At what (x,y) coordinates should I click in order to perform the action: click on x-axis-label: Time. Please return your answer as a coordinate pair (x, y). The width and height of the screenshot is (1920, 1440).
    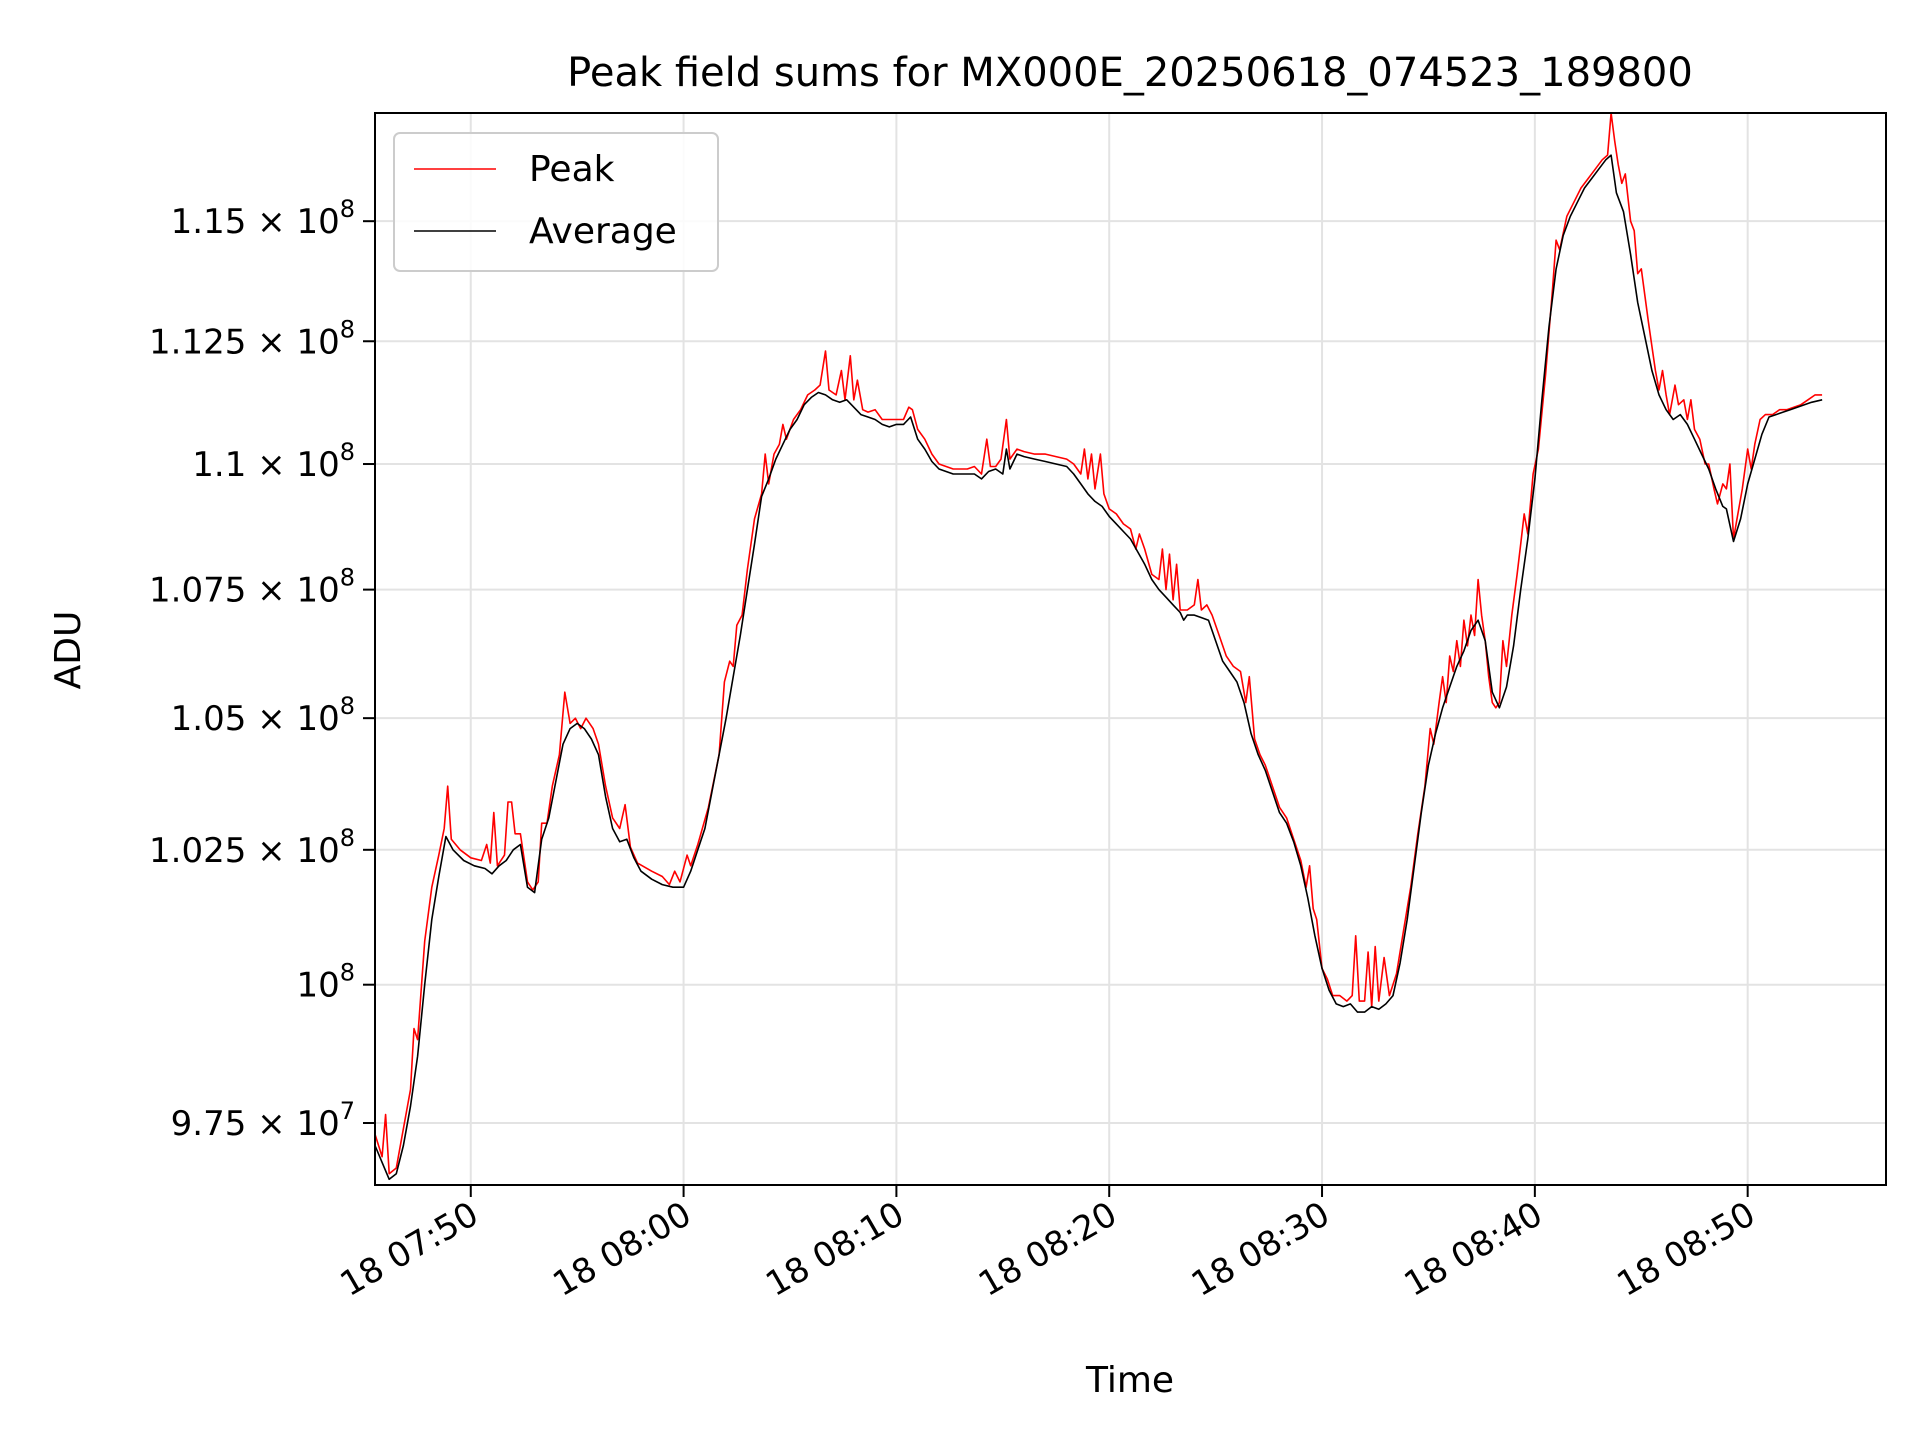
    Looking at the image, I should click on (1129, 1380).